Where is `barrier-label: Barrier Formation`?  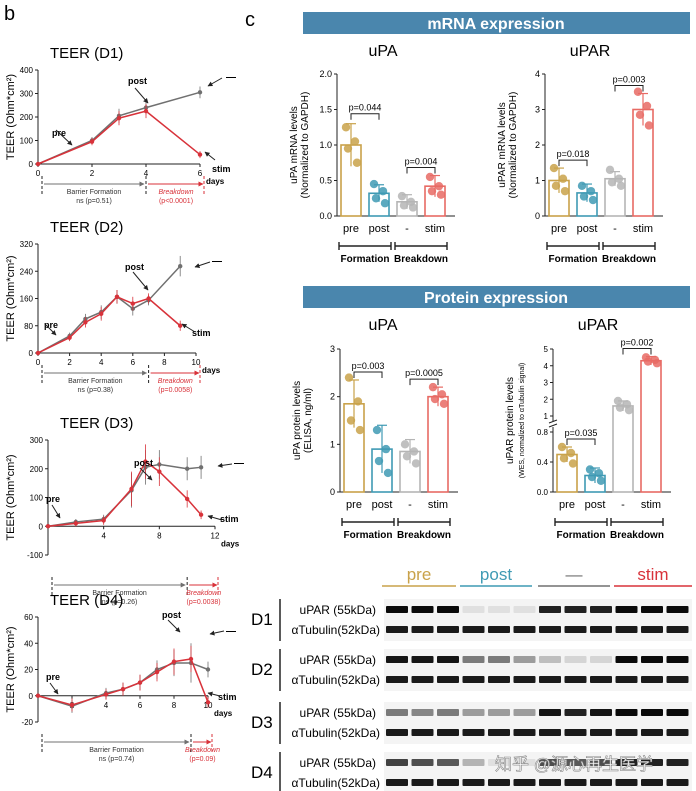 barrier-label: Barrier Formation is located at coordinates (119, 593).